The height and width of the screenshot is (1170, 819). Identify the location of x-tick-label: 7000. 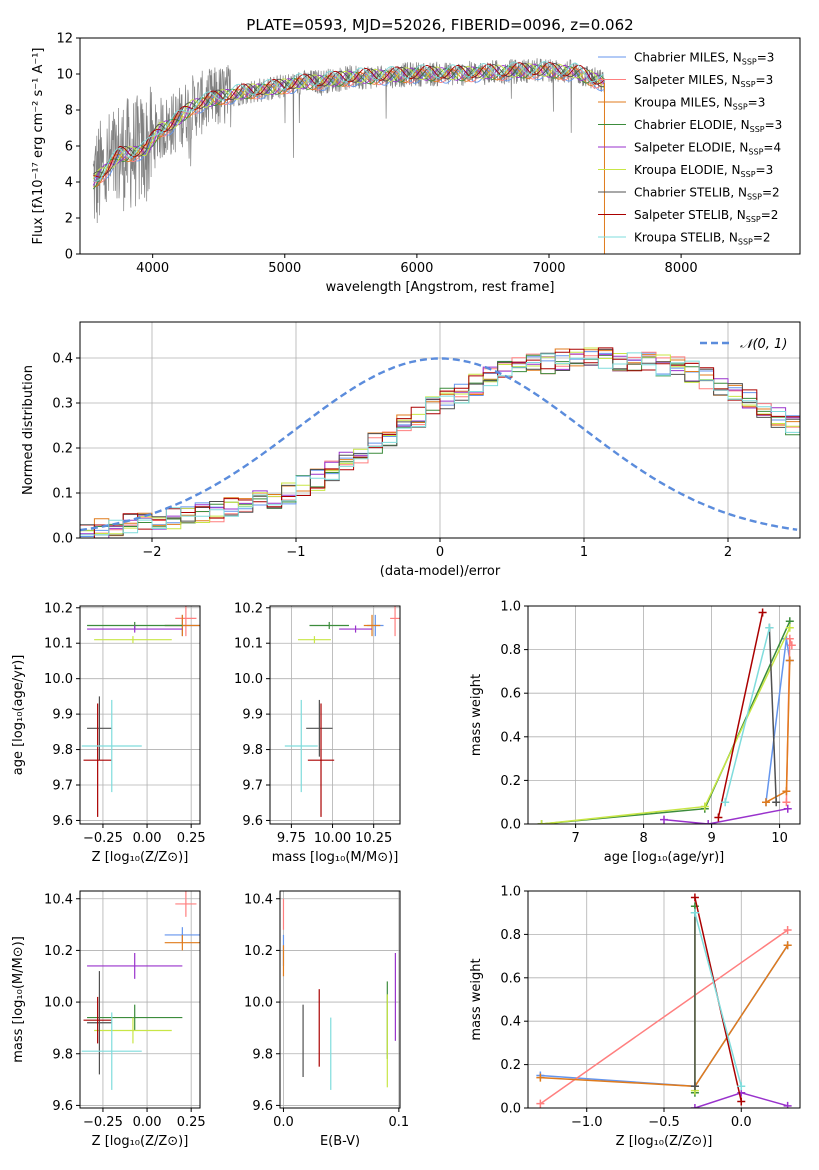
(548, 268).